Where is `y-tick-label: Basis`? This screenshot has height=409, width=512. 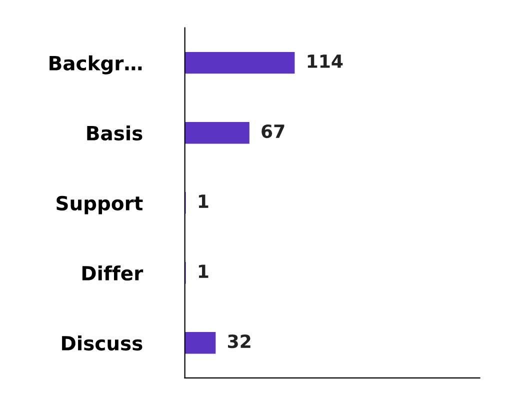
y-tick-label: Basis is located at coordinates (114, 133).